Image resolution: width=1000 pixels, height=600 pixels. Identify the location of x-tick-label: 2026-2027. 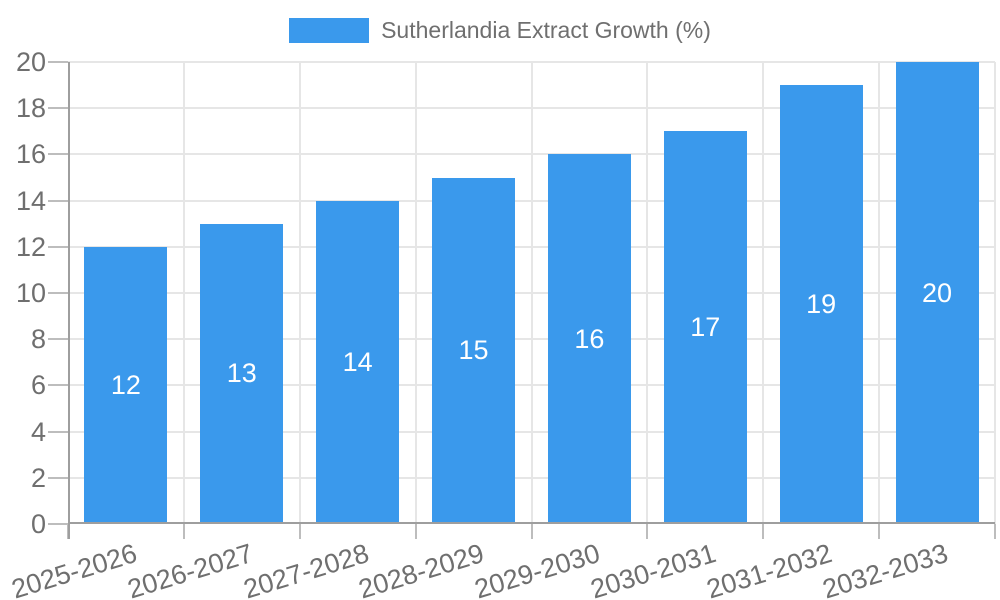
(189, 569).